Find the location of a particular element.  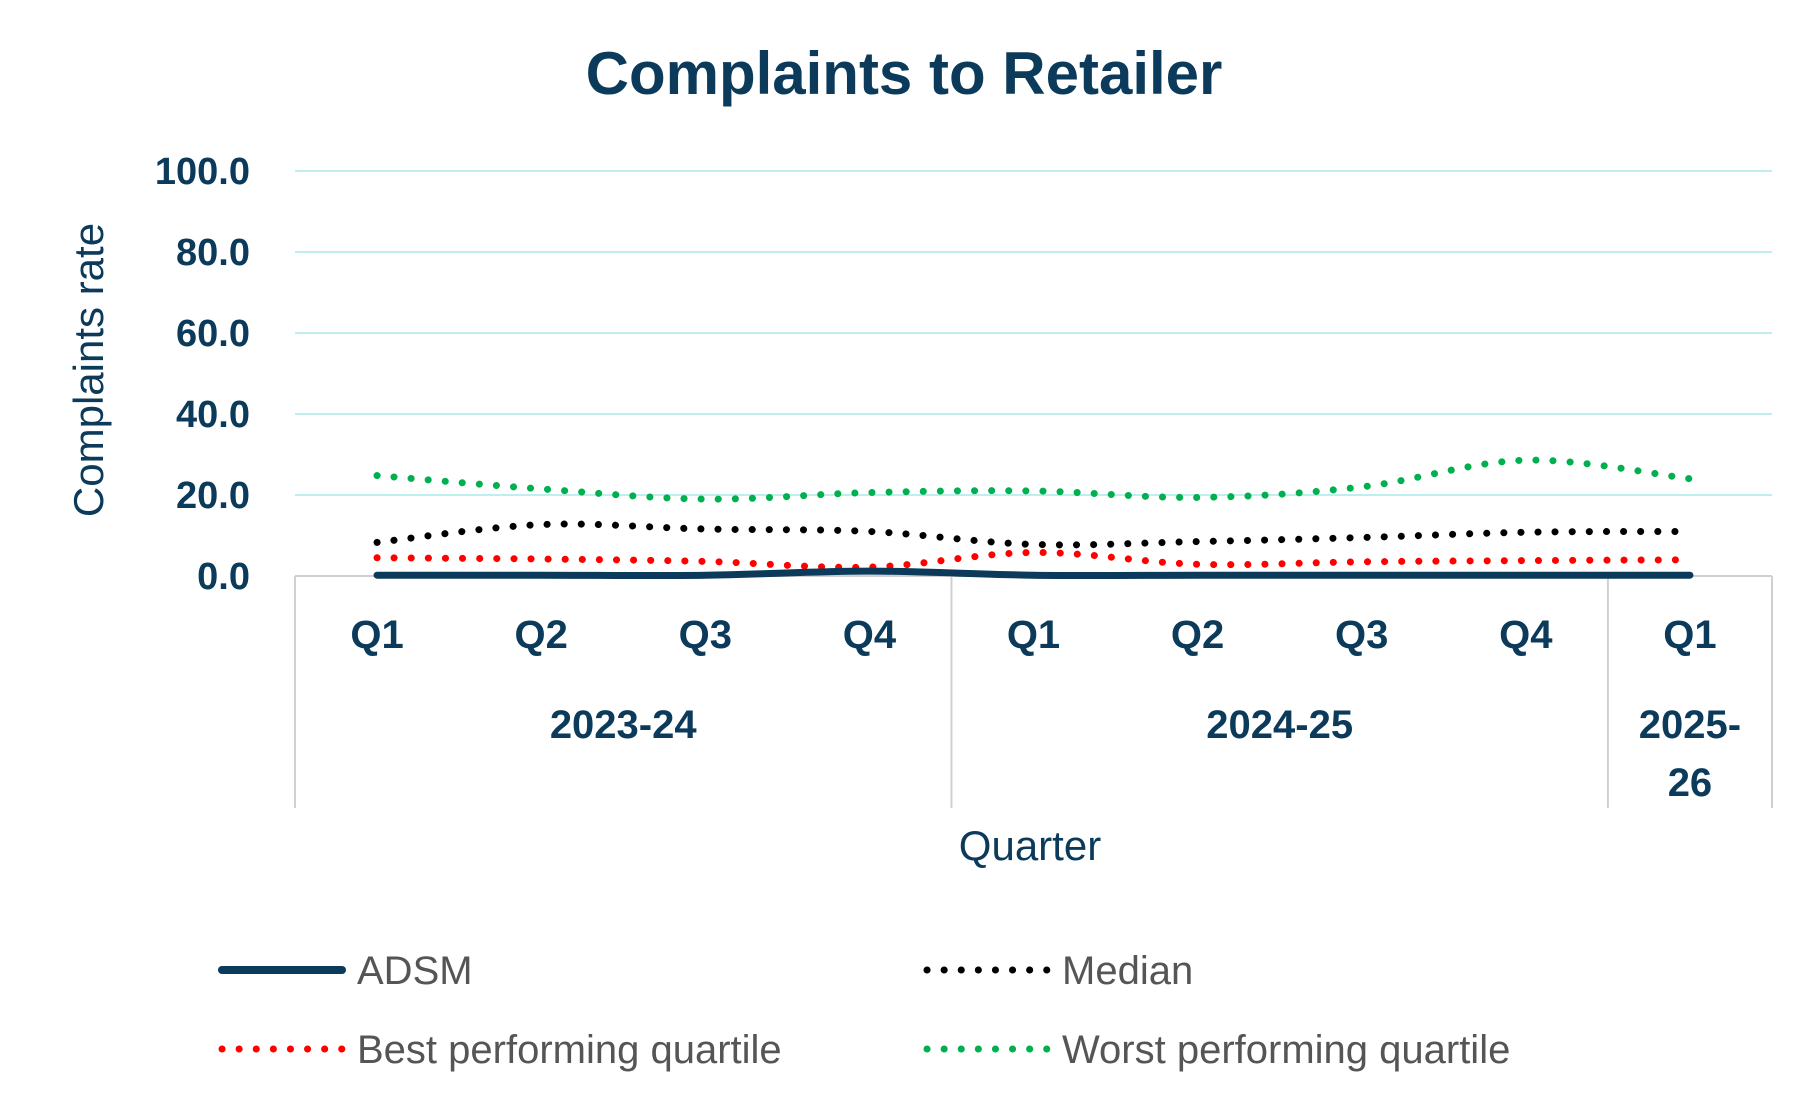

y-tick-label: 60.0 is located at coordinates (213, 334).